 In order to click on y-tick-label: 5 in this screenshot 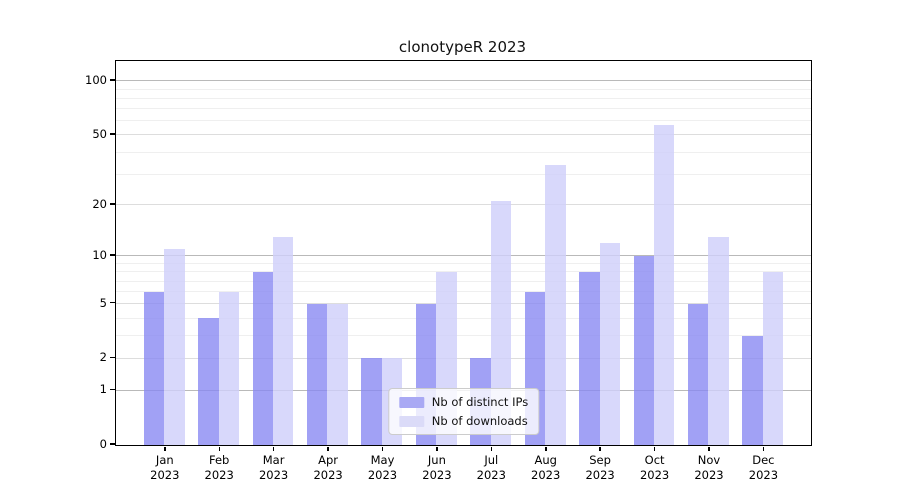, I will do `click(103, 302)`.